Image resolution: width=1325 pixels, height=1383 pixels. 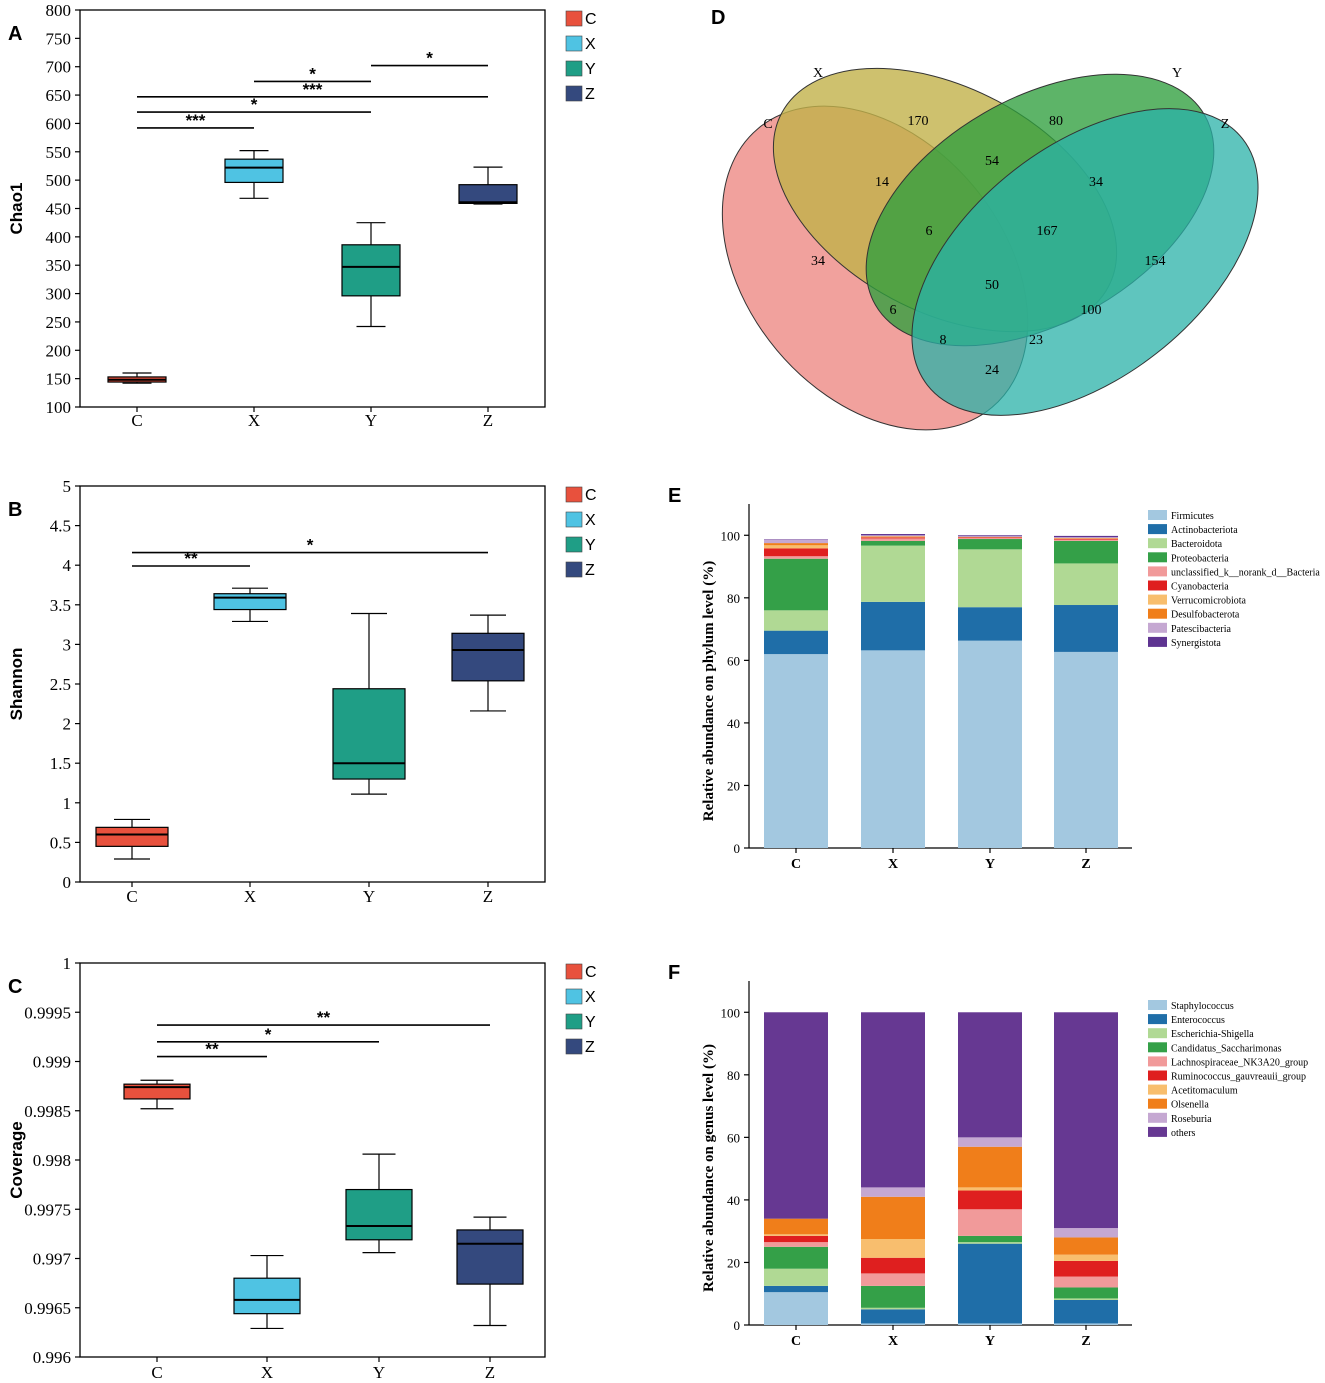 What do you see at coordinates (59, 180) in the screenshot?
I see `y-tick-label: 500` at bounding box center [59, 180].